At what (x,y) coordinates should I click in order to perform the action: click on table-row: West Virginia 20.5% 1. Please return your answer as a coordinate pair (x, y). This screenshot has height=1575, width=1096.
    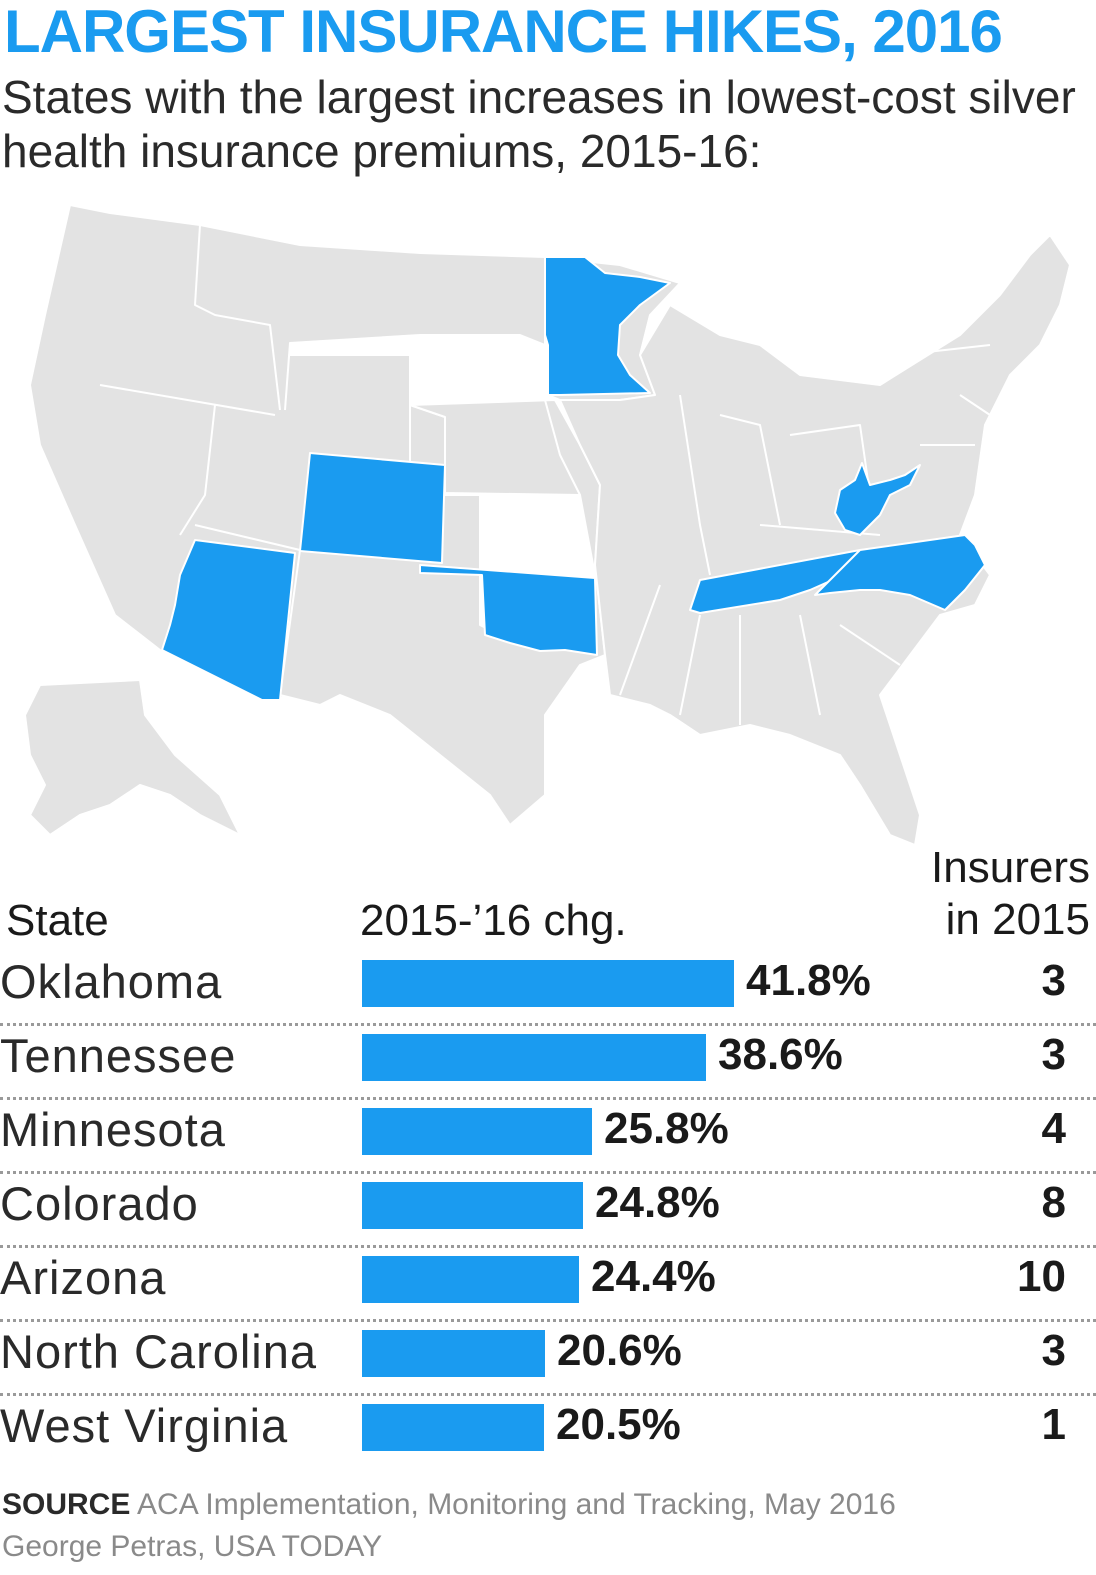
    Looking at the image, I should click on (548, 1433).